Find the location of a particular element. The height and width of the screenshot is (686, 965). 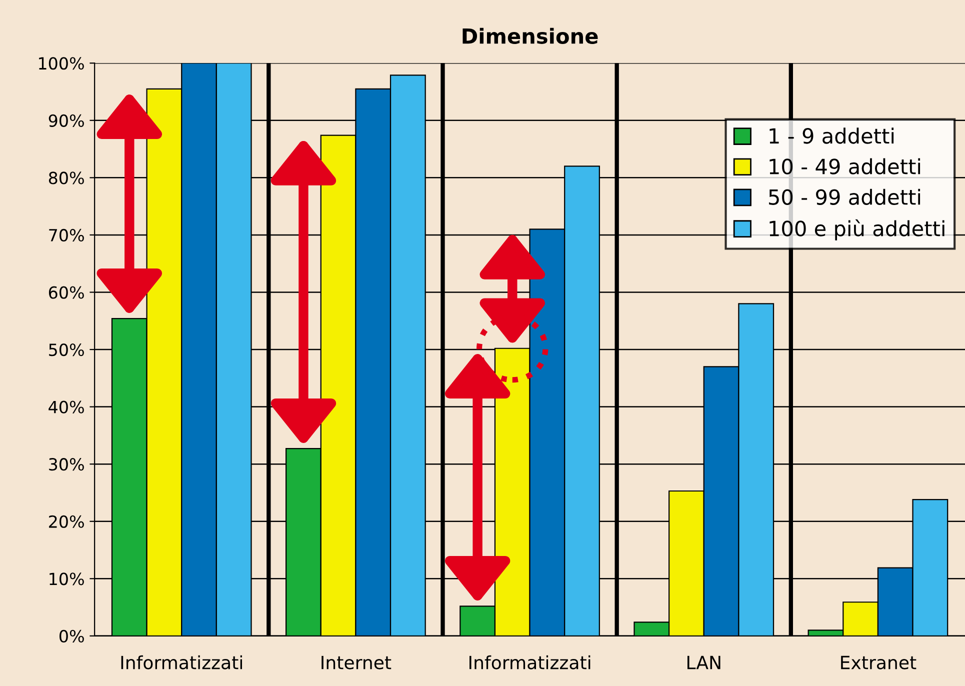

y-tick-label: 70% is located at coordinates (66, 235).